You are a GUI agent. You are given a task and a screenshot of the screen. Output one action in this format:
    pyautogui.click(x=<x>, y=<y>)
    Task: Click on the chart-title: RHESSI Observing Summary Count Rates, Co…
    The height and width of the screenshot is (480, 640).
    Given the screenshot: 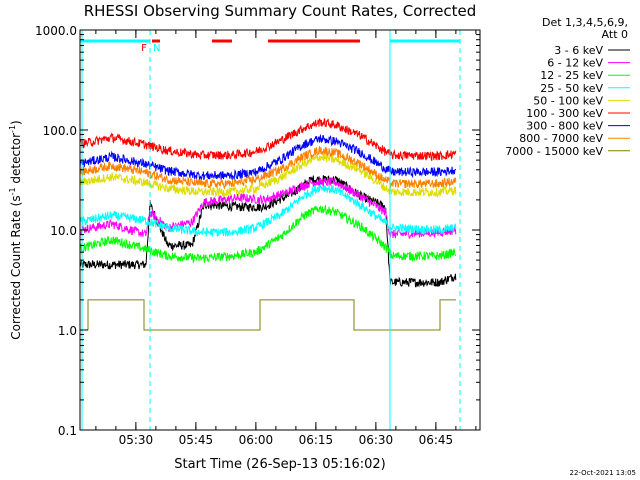 What is the action you would take?
    pyautogui.click(x=280, y=11)
    